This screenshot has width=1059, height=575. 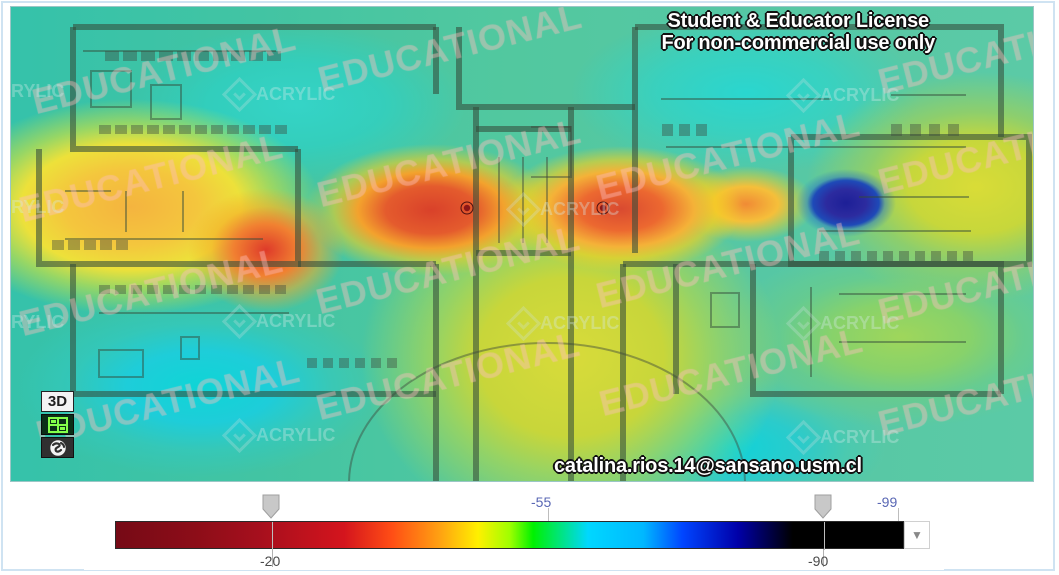 I want to click on map-view-button, so click(x=57, y=447).